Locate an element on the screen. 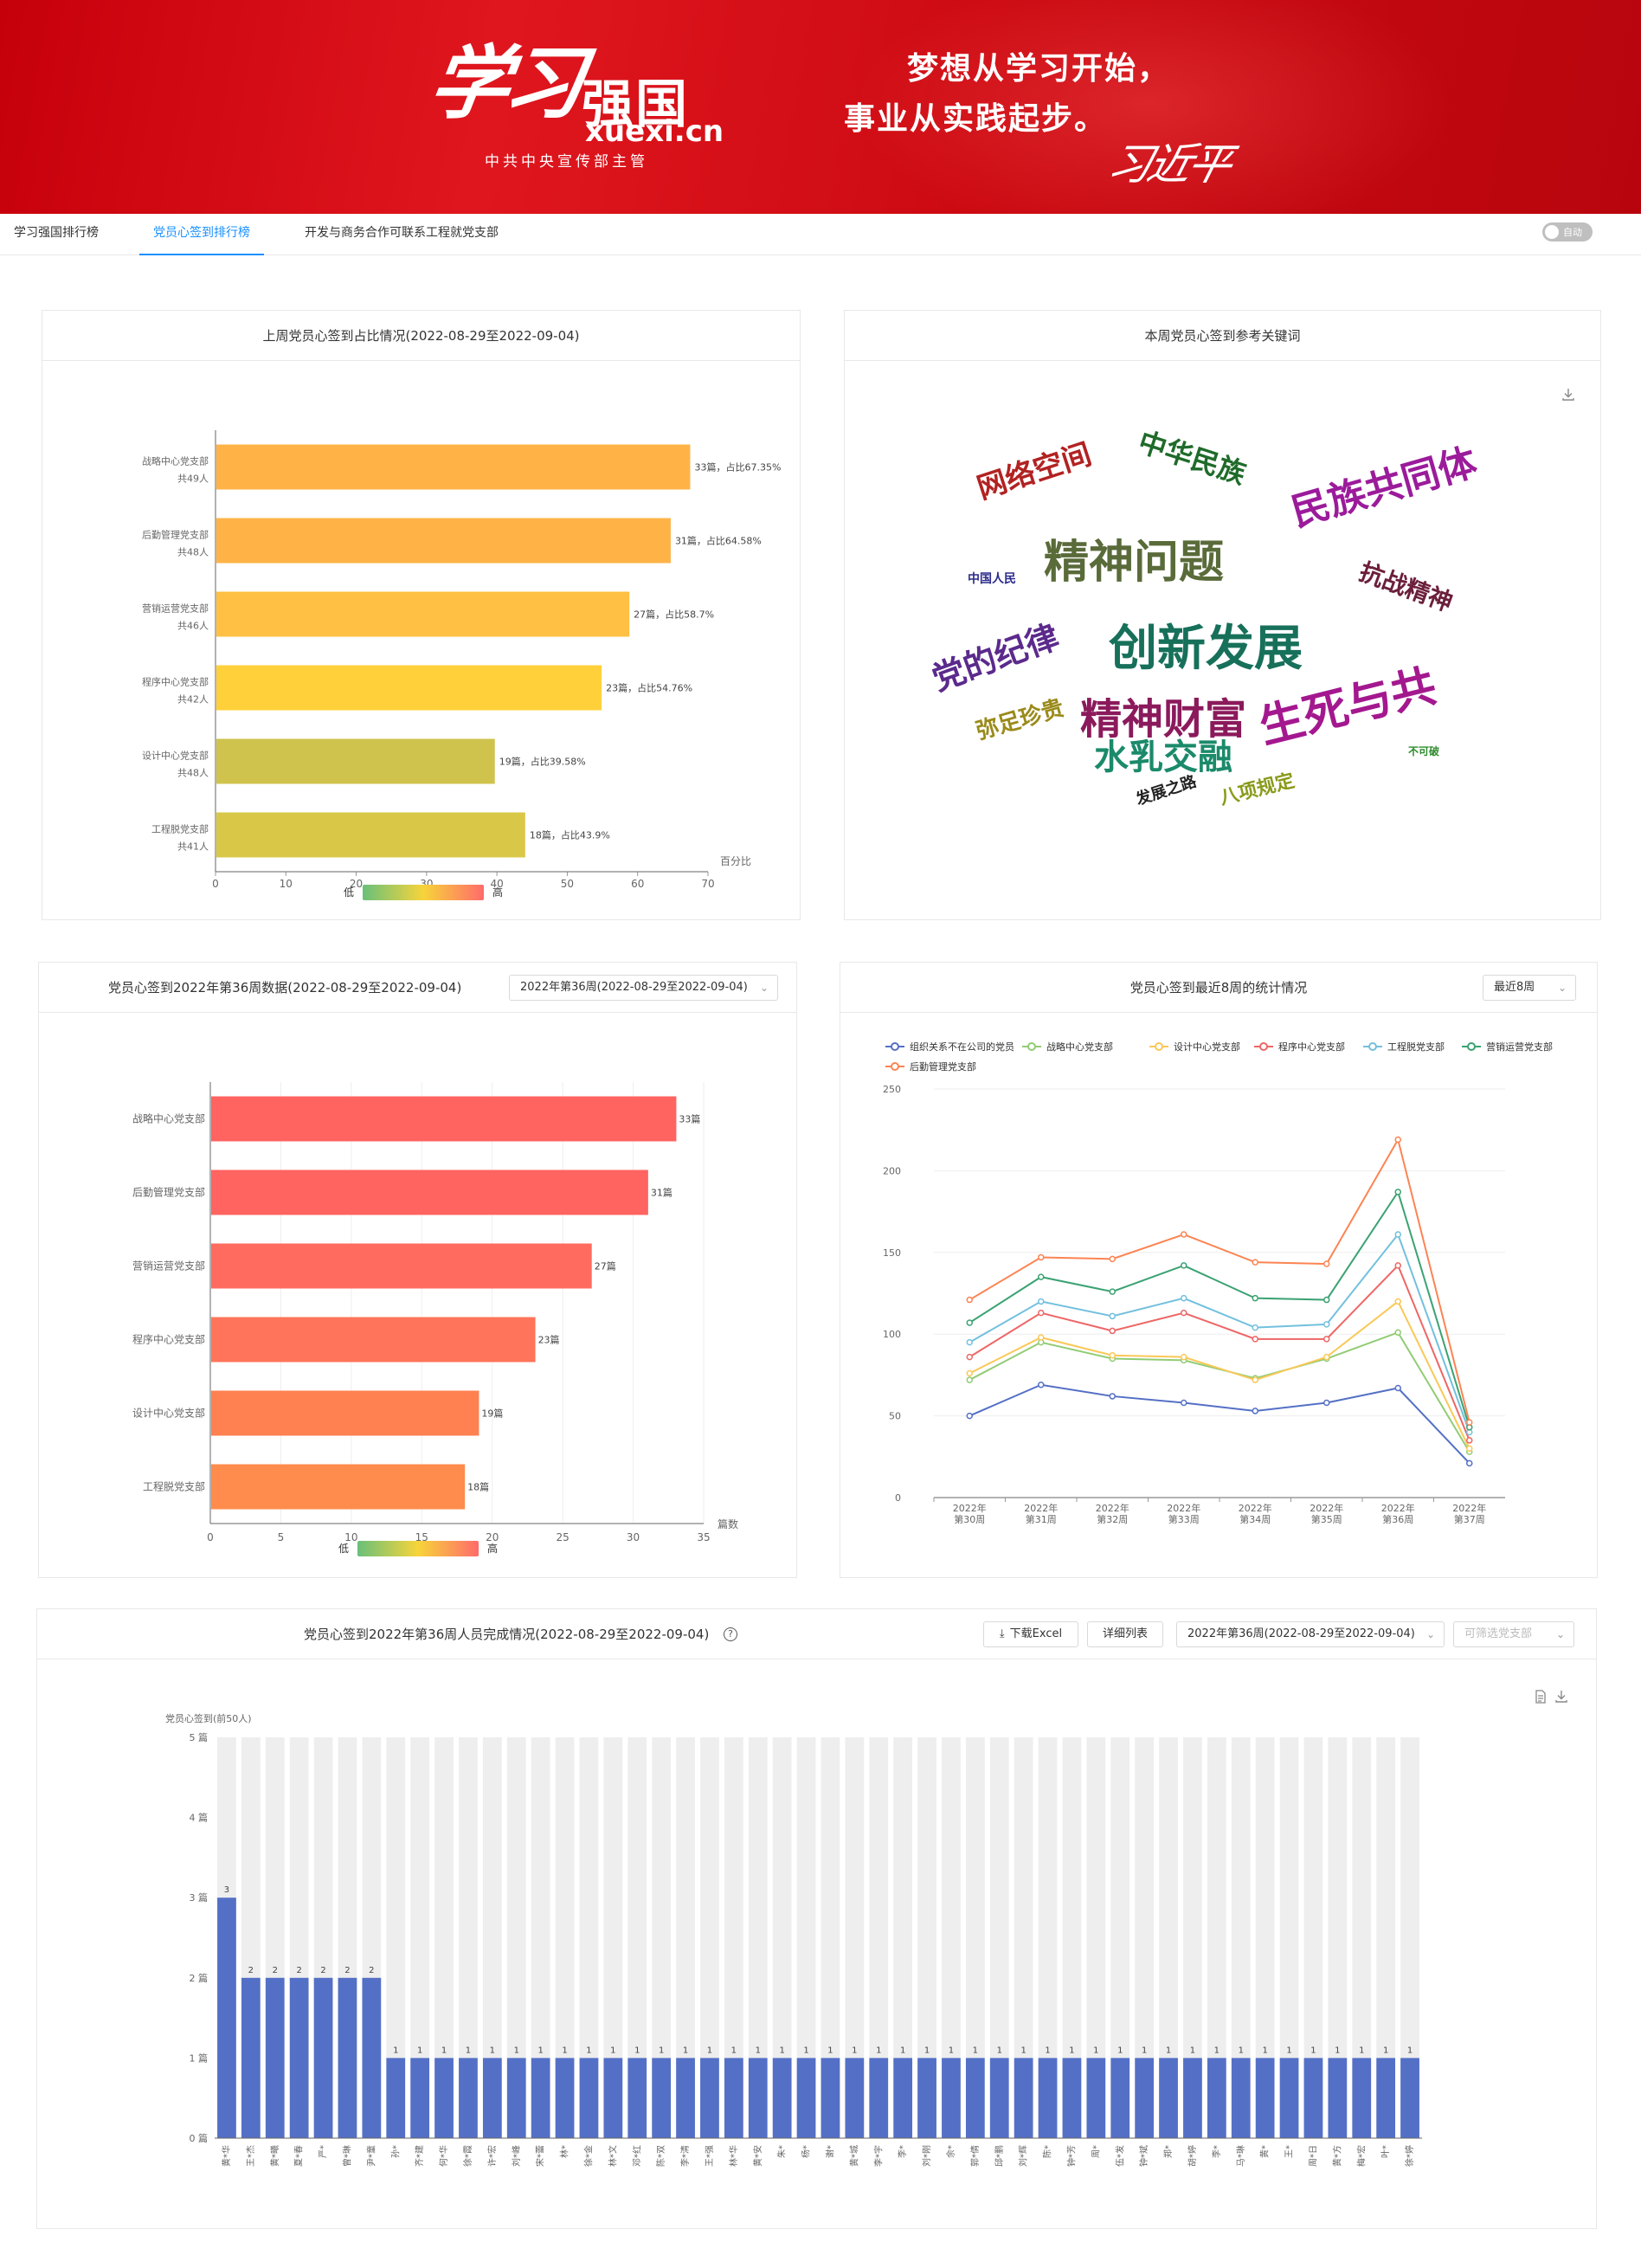  tab-contact-info: 开发与商务合作可联系工程就党支部 is located at coordinates (402, 233).